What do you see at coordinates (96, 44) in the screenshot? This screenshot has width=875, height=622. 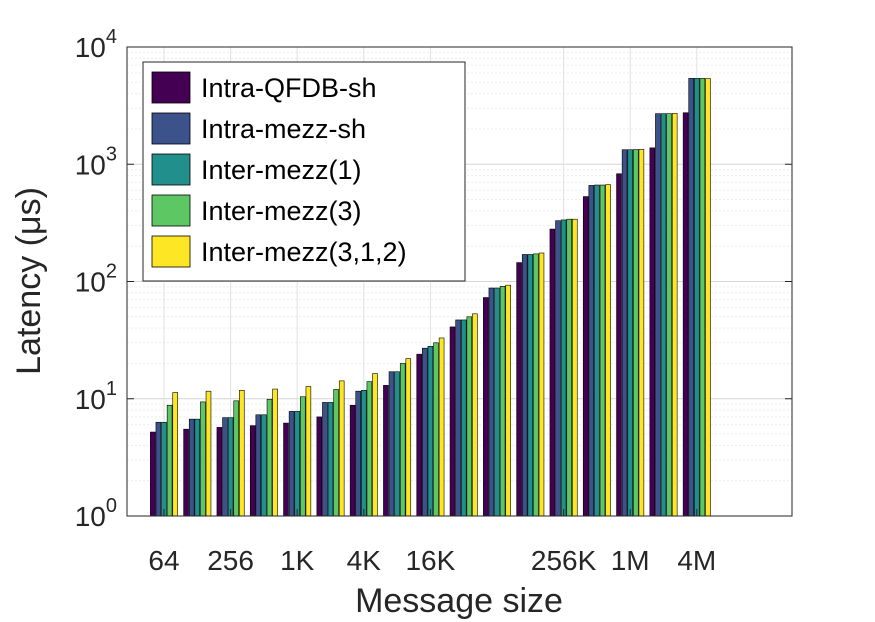 I see `y-tick-label: 10⁴` at bounding box center [96, 44].